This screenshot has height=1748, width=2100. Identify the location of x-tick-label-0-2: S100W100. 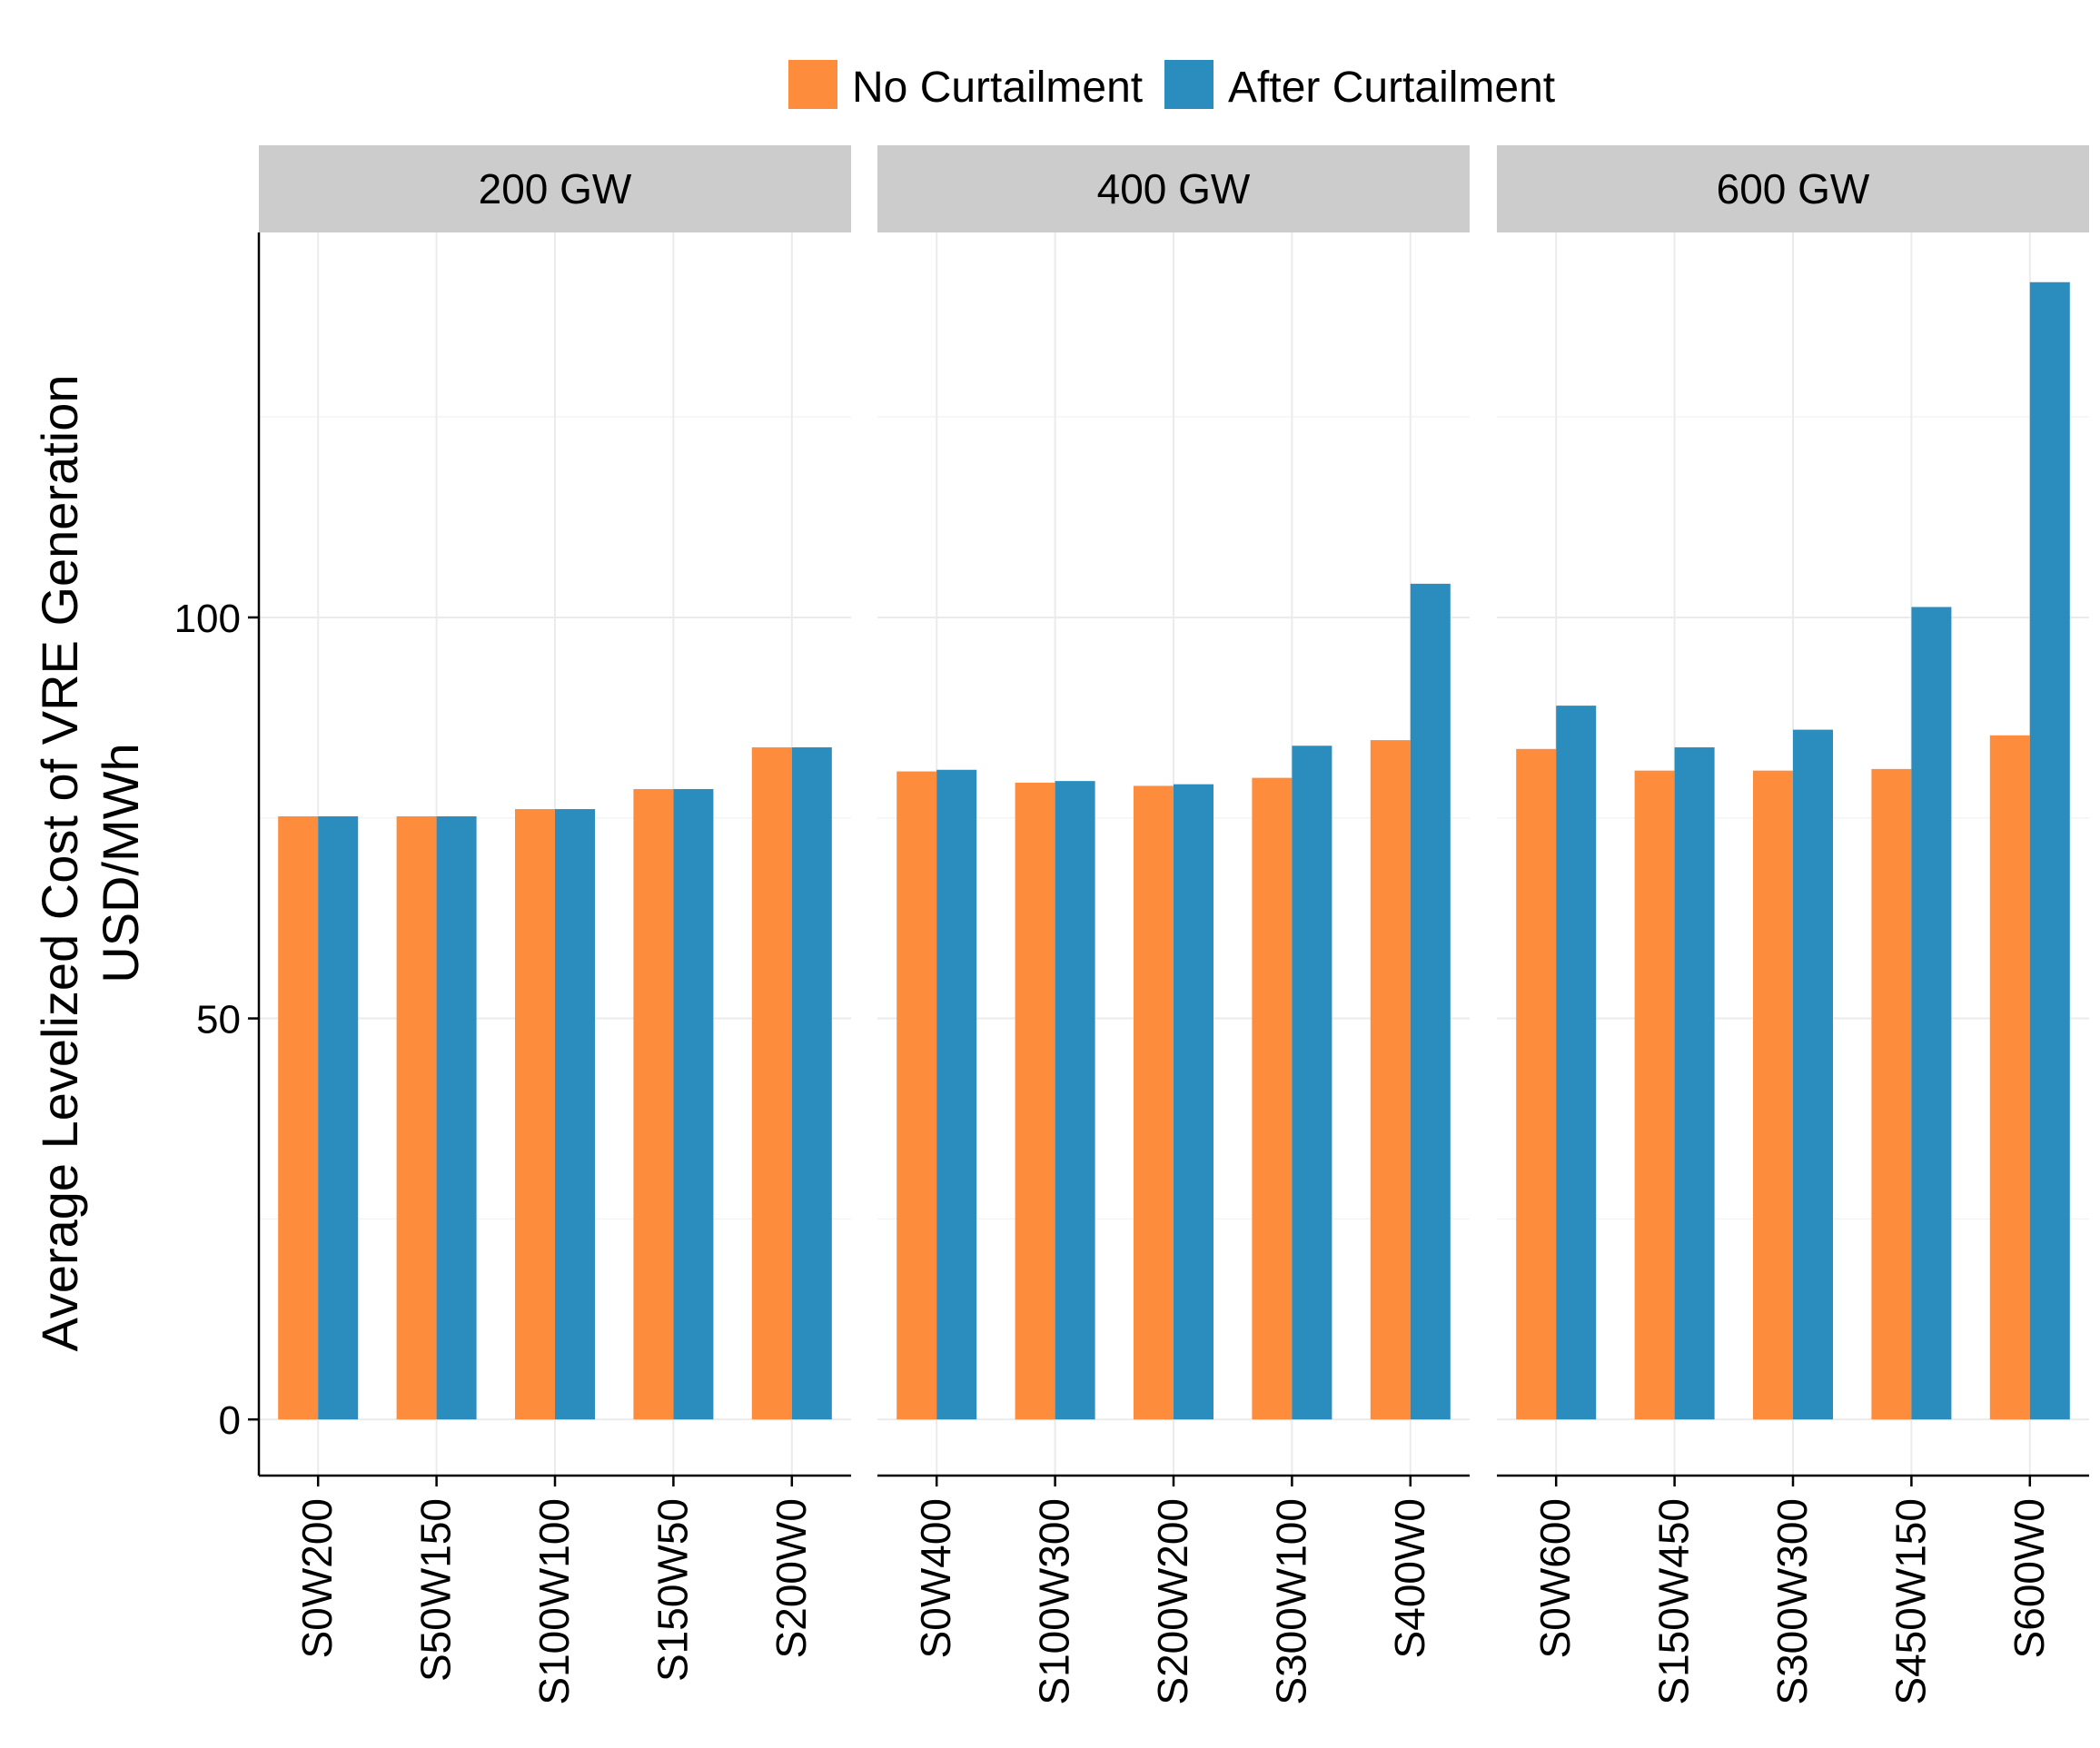
(554, 1601).